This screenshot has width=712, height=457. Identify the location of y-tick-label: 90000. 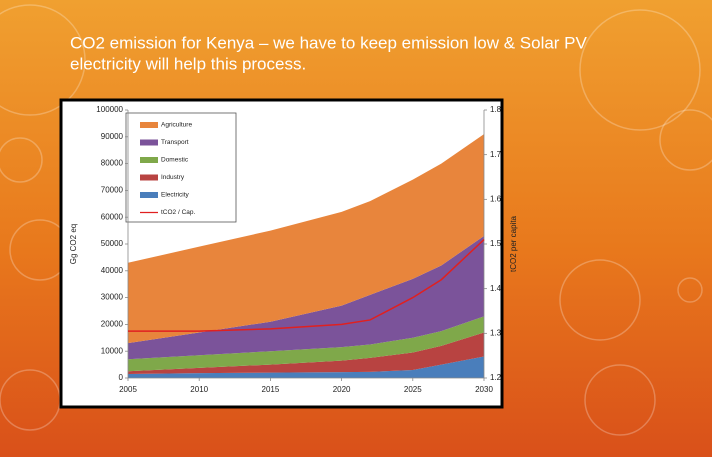
(112, 136).